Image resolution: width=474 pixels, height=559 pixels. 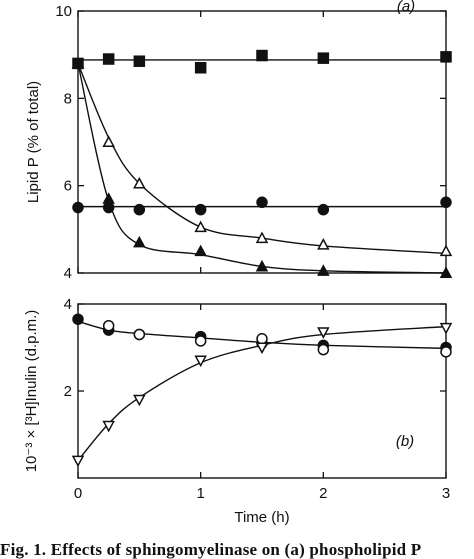 What do you see at coordinates (31, 391) in the screenshot?
I see `y-axis-title: 10⁻³ × [³H]Inulin (d.p.m.)` at bounding box center [31, 391].